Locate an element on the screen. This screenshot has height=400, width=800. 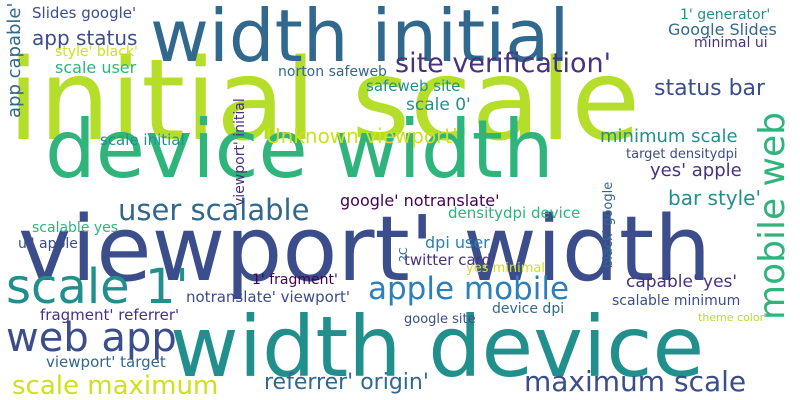
word-notranslate-viewport: notranslate' viewport' is located at coordinates (268, 297).